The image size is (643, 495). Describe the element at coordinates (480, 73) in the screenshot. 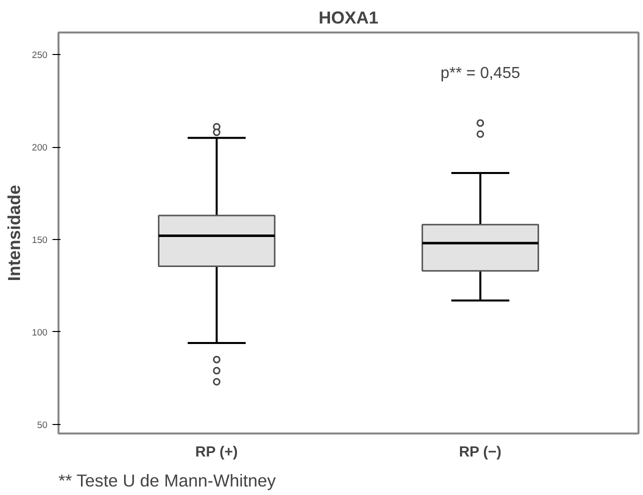

I see `annotation: p** = 0,455` at that location.